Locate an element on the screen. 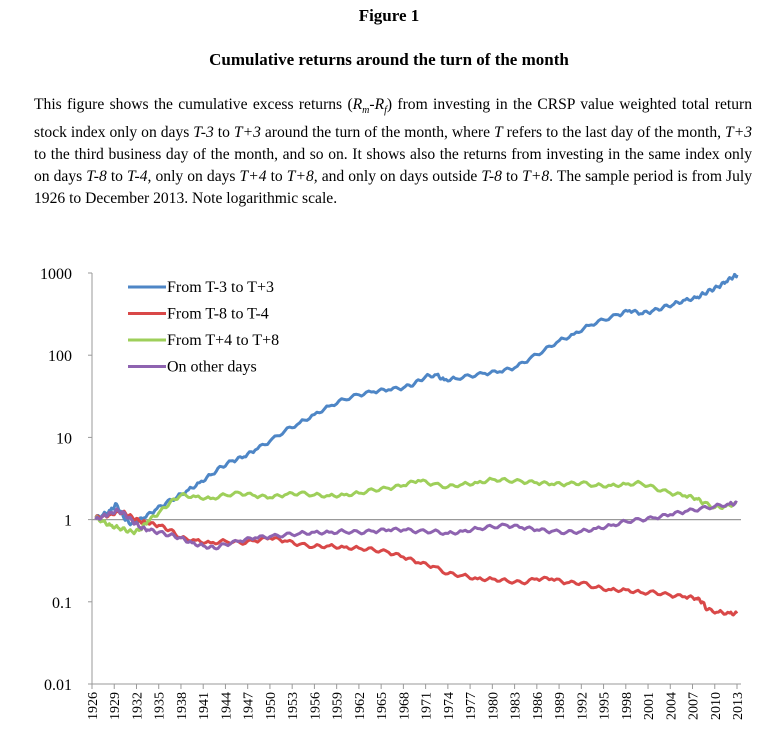 This screenshot has width=778, height=747. x-tick-label: 1938 is located at coordinates (182, 706).